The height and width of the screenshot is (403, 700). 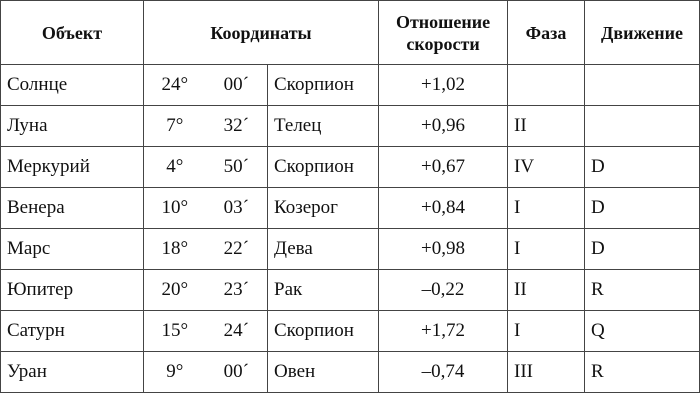 What do you see at coordinates (72, 32) in the screenshot?
I see `header-cell: Объект` at bounding box center [72, 32].